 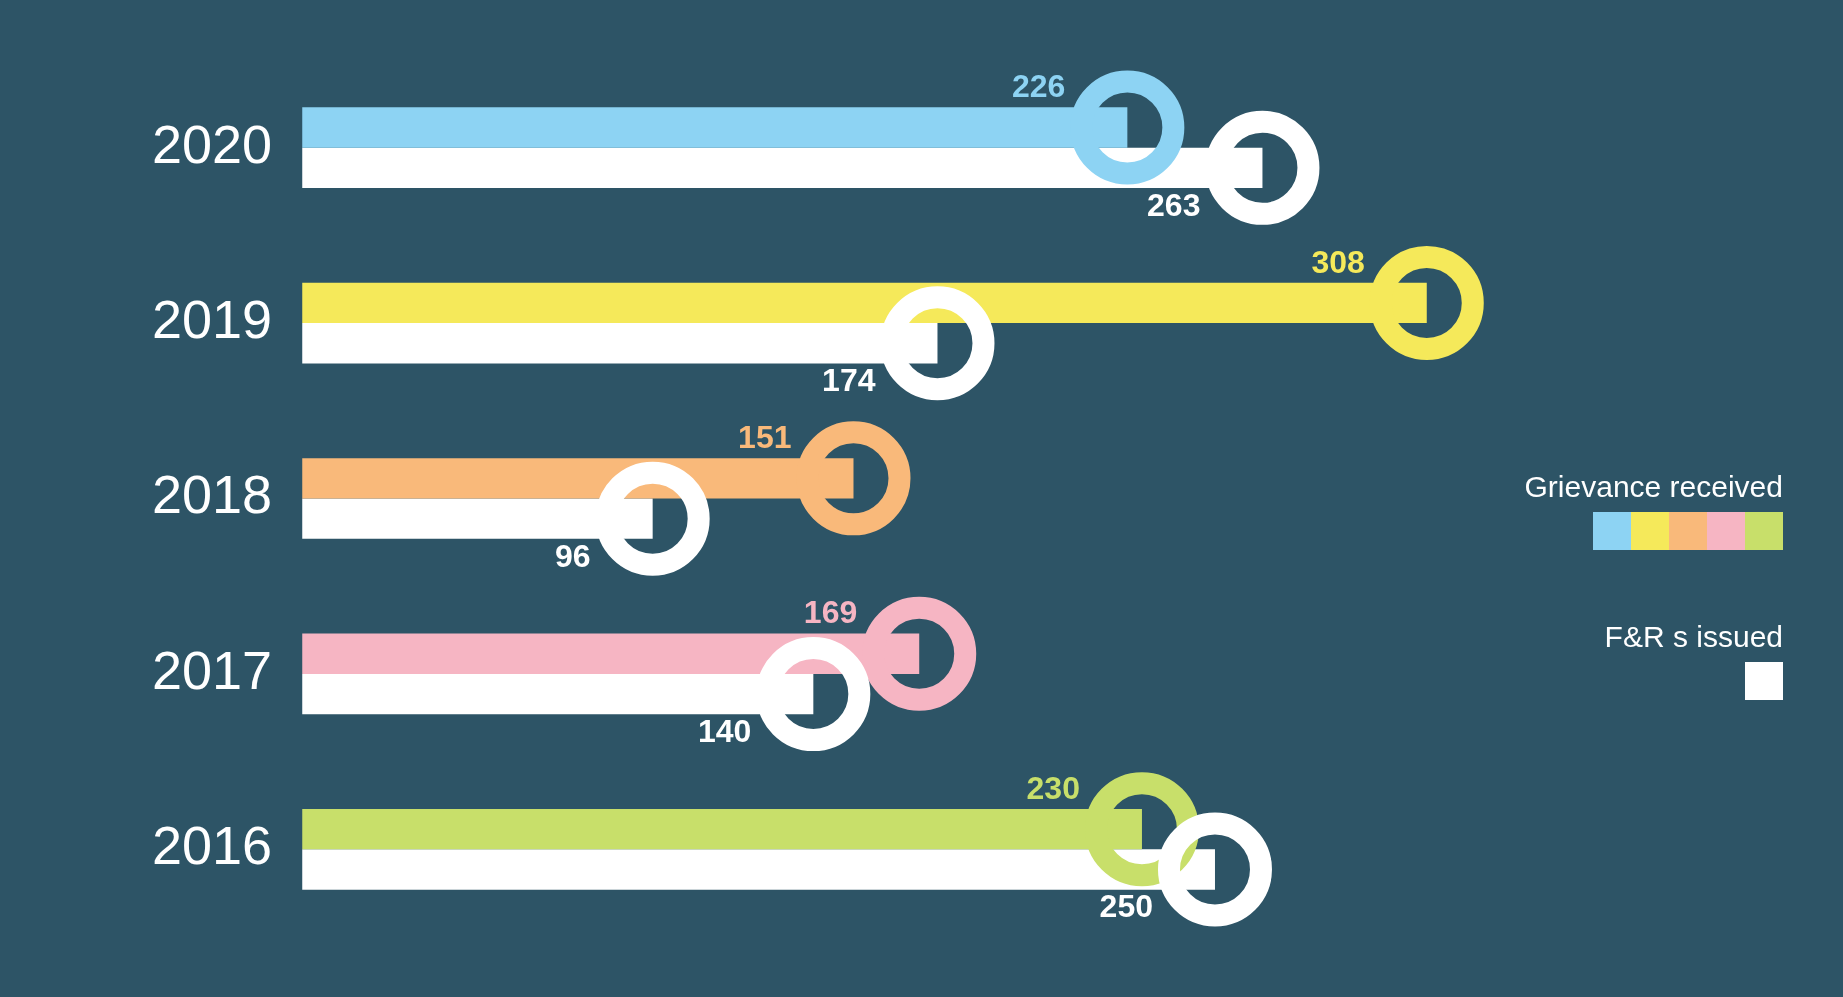 What do you see at coordinates (724, 731) in the screenshot?
I see `data-label: 140` at bounding box center [724, 731].